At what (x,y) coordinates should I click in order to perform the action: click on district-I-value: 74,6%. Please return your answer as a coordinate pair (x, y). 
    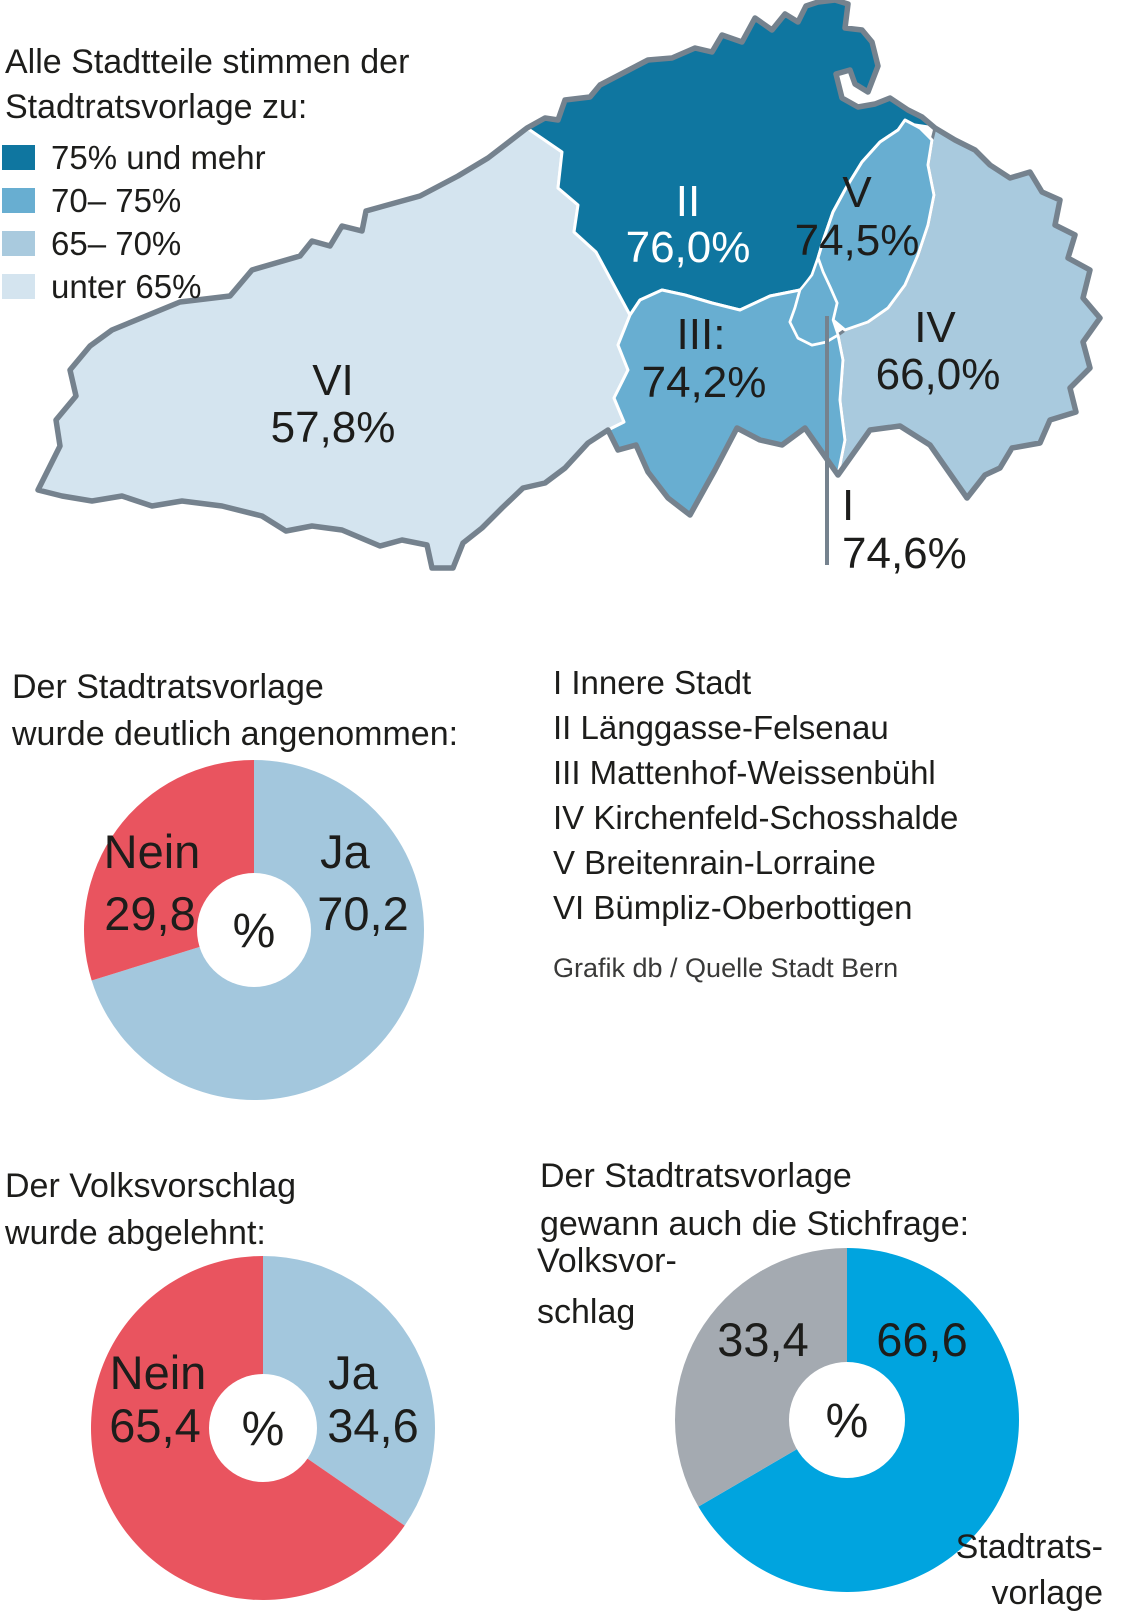
    Looking at the image, I should click on (904, 553).